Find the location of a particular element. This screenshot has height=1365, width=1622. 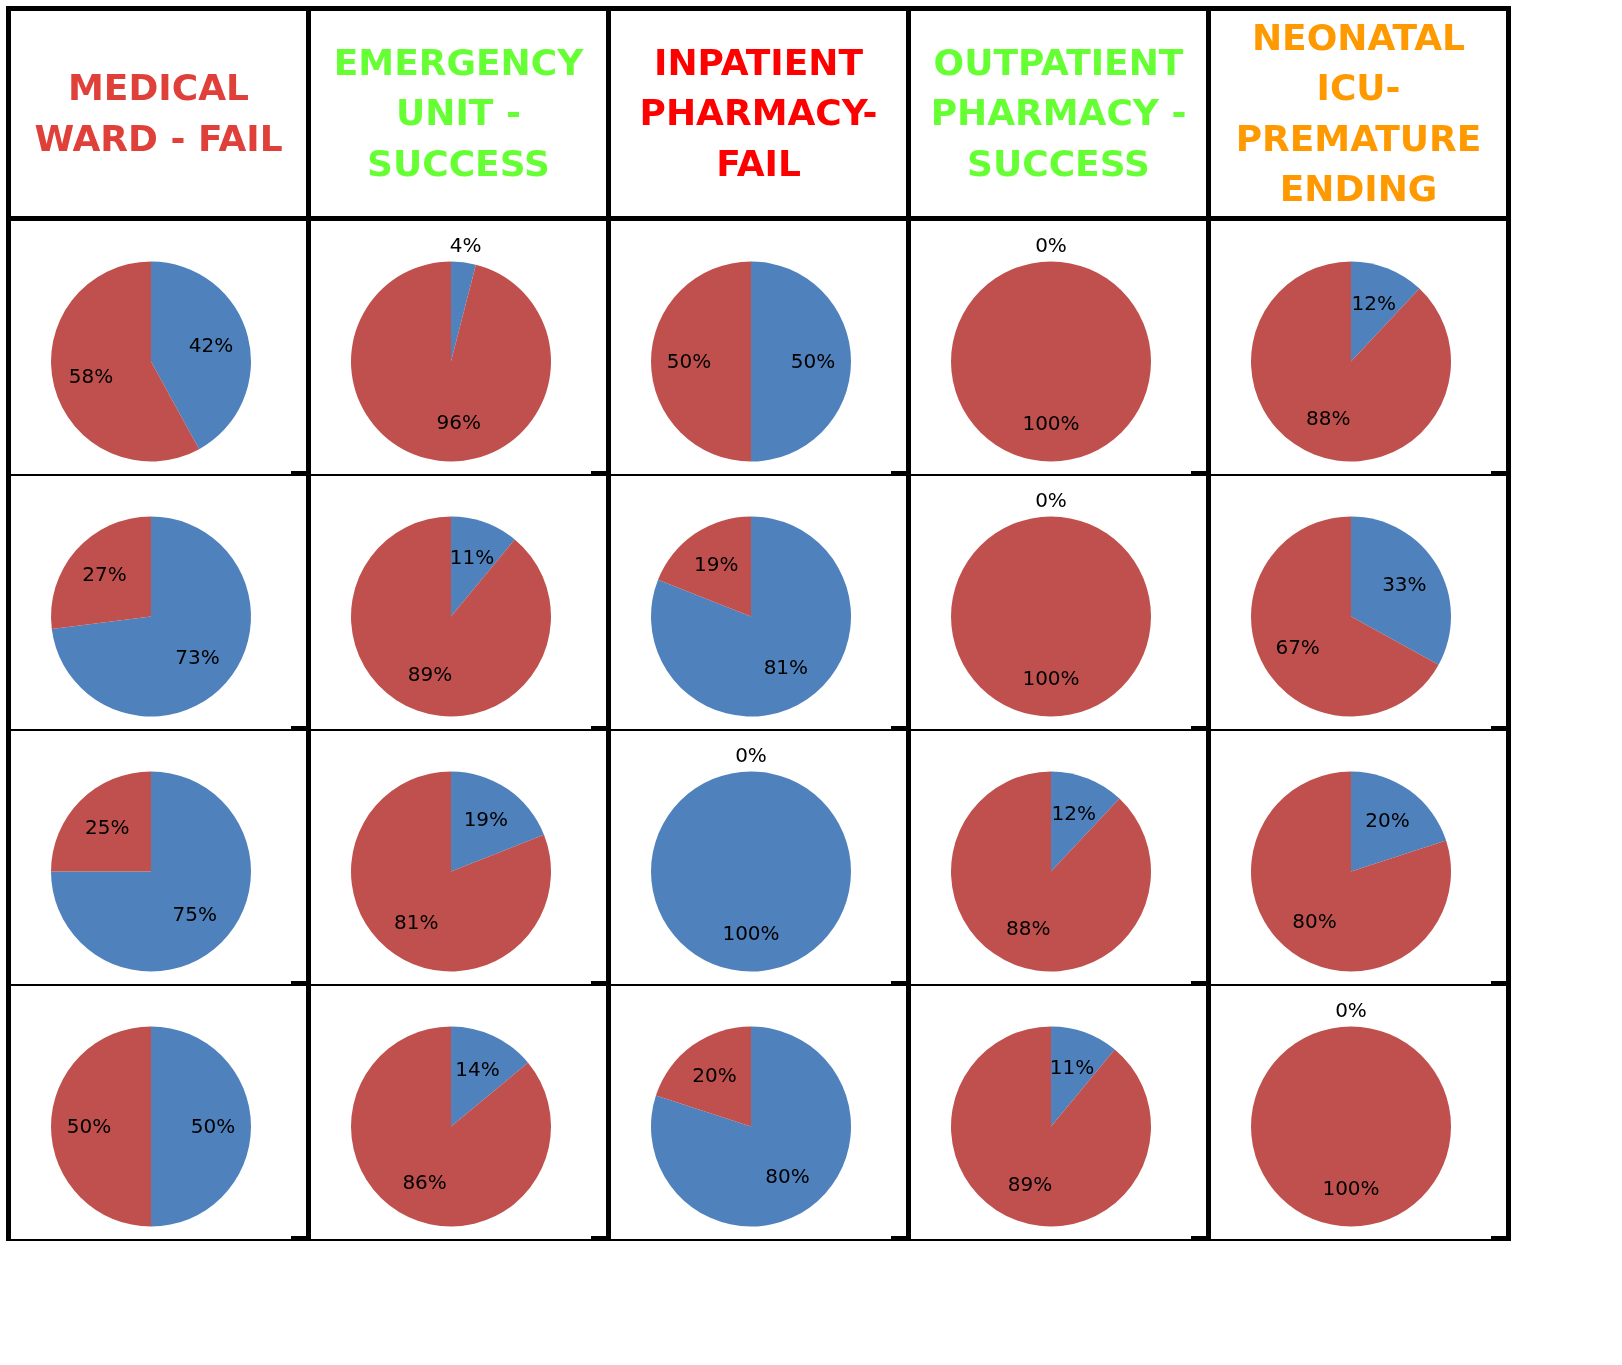

data-label: 33% is located at coordinates (1404, 583).